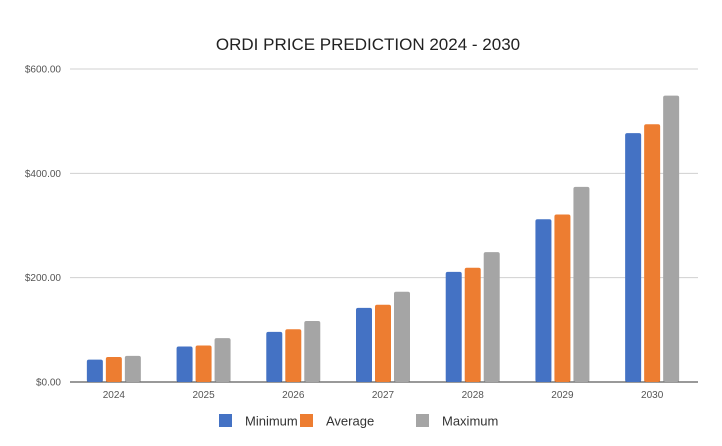 The height and width of the screenshot is (446, 722). What do you see at coordinates (350, 421) in the screenshot?
I see `legend-label-average: Average` at bounding box center [350, 421].